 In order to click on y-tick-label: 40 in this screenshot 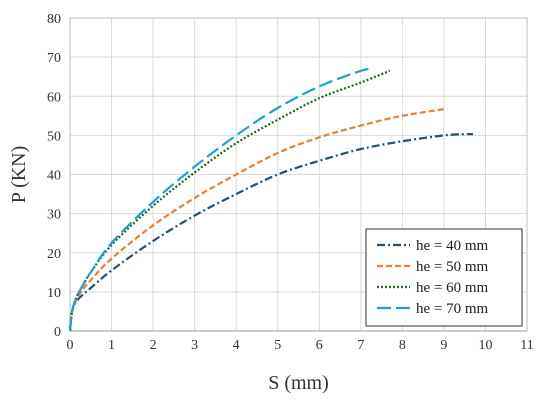, I will do `click(54, 176)`.